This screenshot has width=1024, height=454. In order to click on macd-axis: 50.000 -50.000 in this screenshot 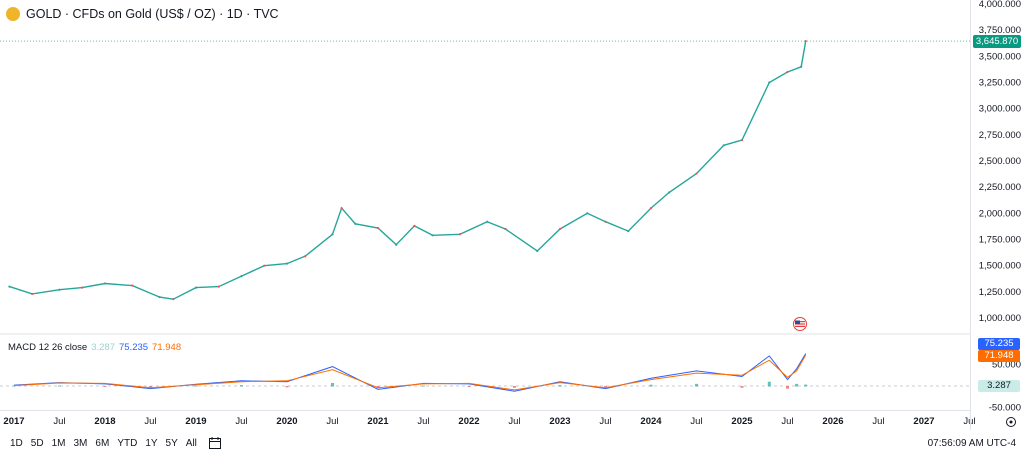, I will do `click(1005, 387)`.